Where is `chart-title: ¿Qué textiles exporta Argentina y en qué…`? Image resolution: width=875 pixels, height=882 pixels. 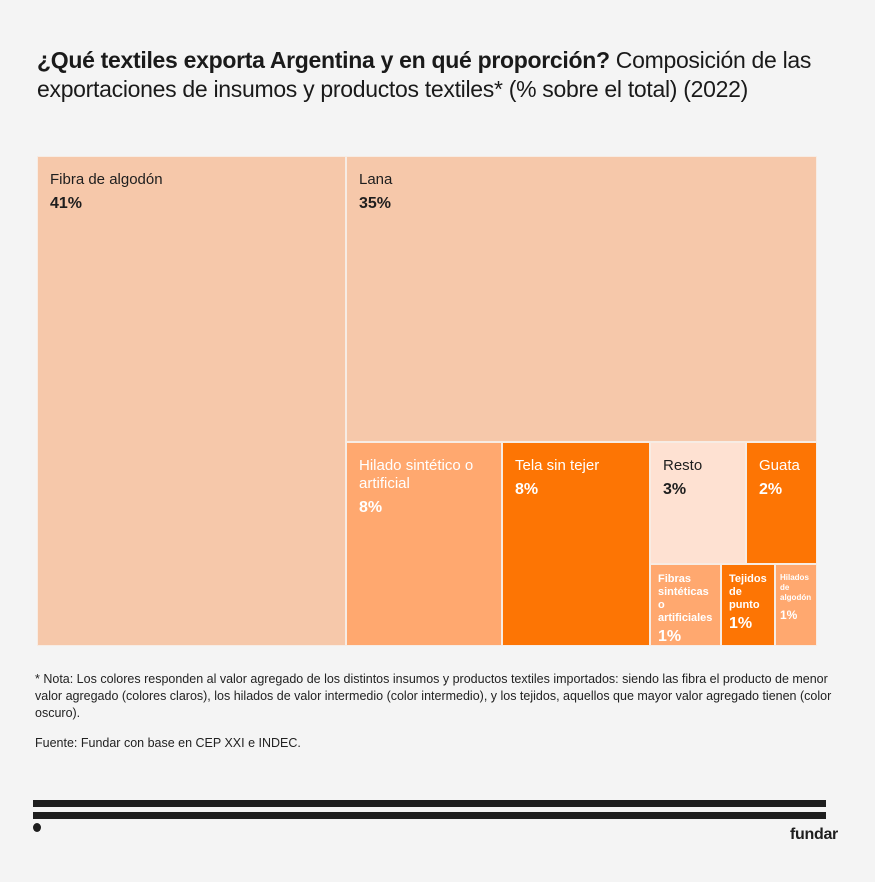
chart-title: ¿Qué textiles exporta Argentina y en qué… is located at coordinates (437, 75).